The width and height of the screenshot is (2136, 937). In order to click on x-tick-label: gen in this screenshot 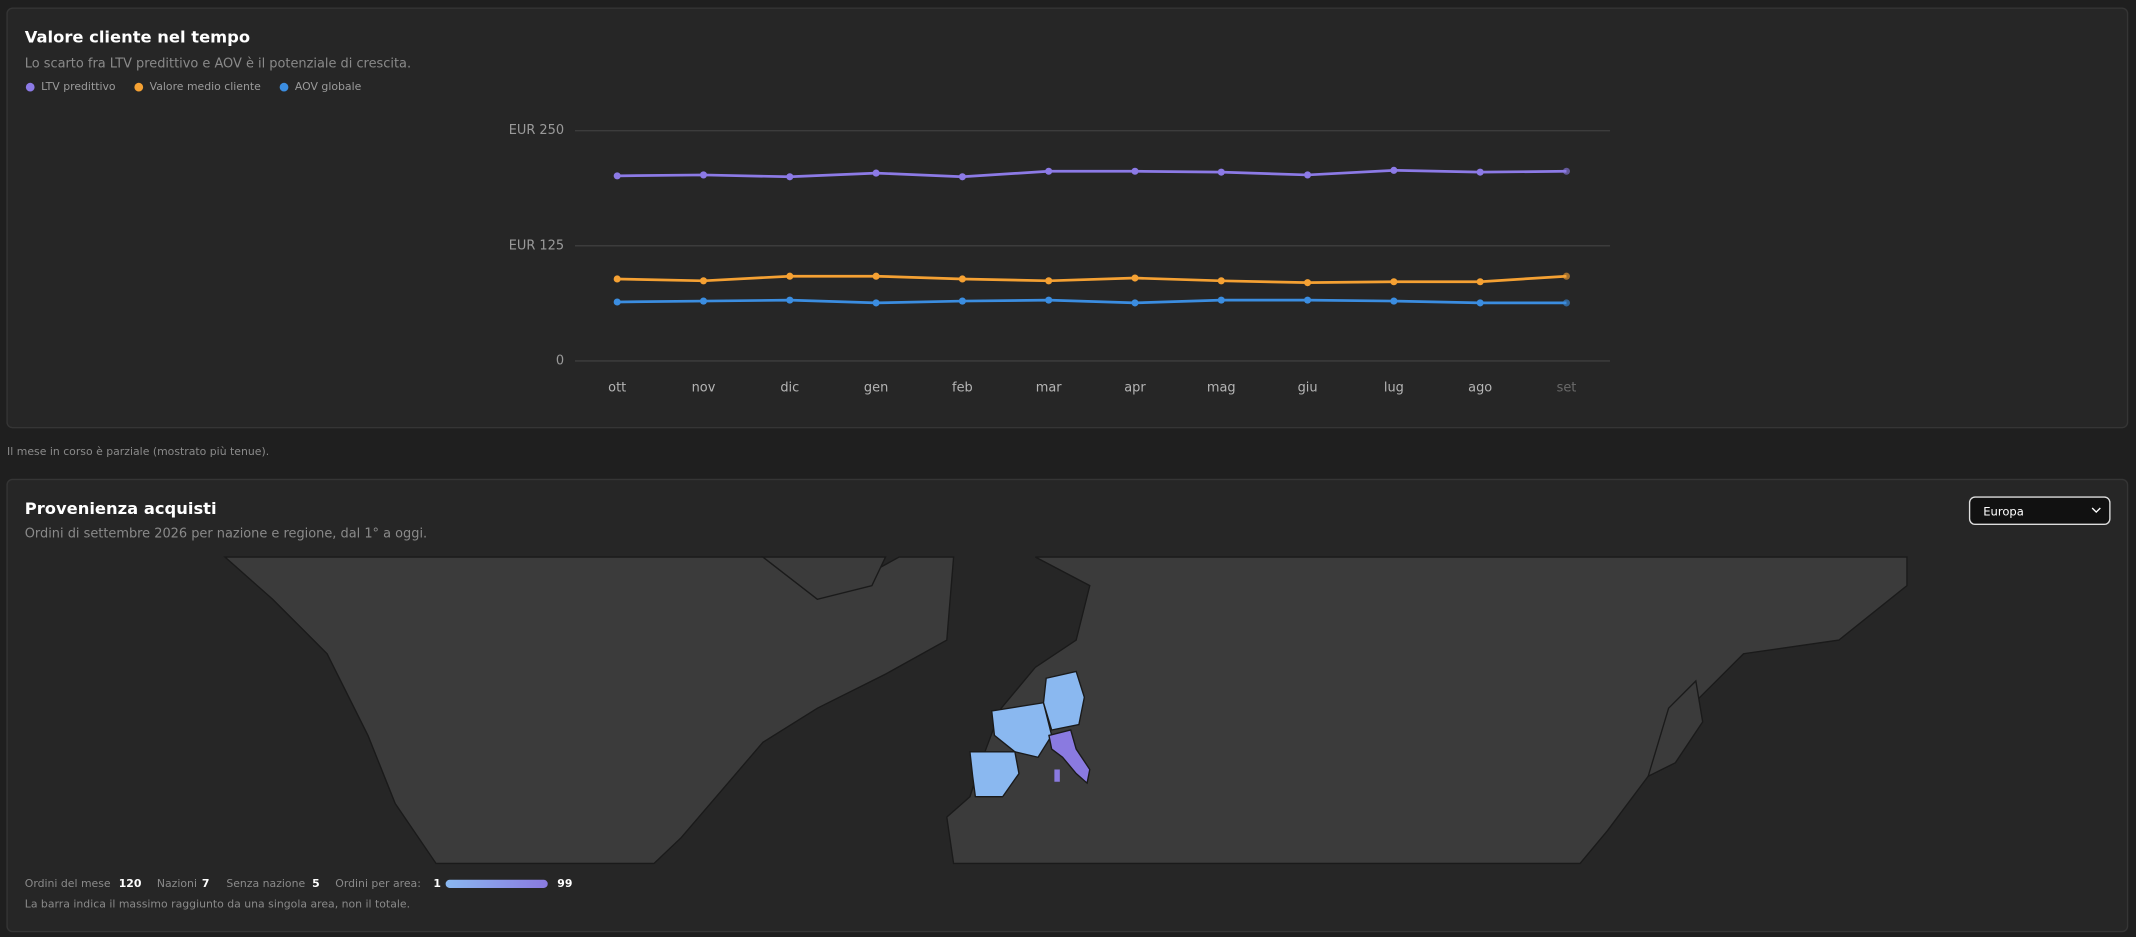, I will do `click(876, 388)`.